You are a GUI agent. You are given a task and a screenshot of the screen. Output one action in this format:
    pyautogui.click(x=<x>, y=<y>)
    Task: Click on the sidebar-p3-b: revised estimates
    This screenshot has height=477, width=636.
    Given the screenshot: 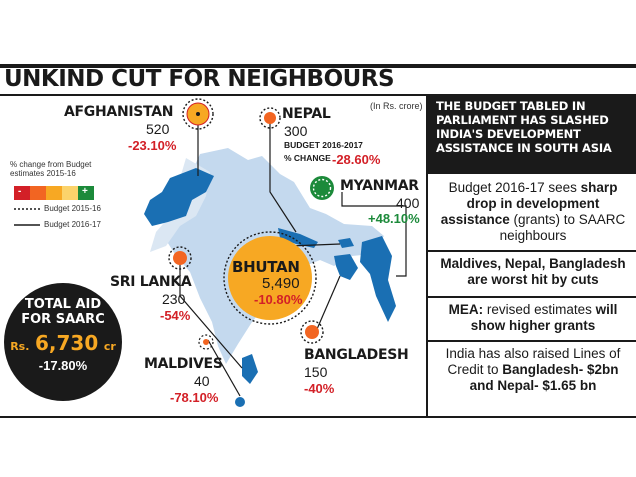 What is the action you would take?
    pyautogui.click(x=539, y=309)
    